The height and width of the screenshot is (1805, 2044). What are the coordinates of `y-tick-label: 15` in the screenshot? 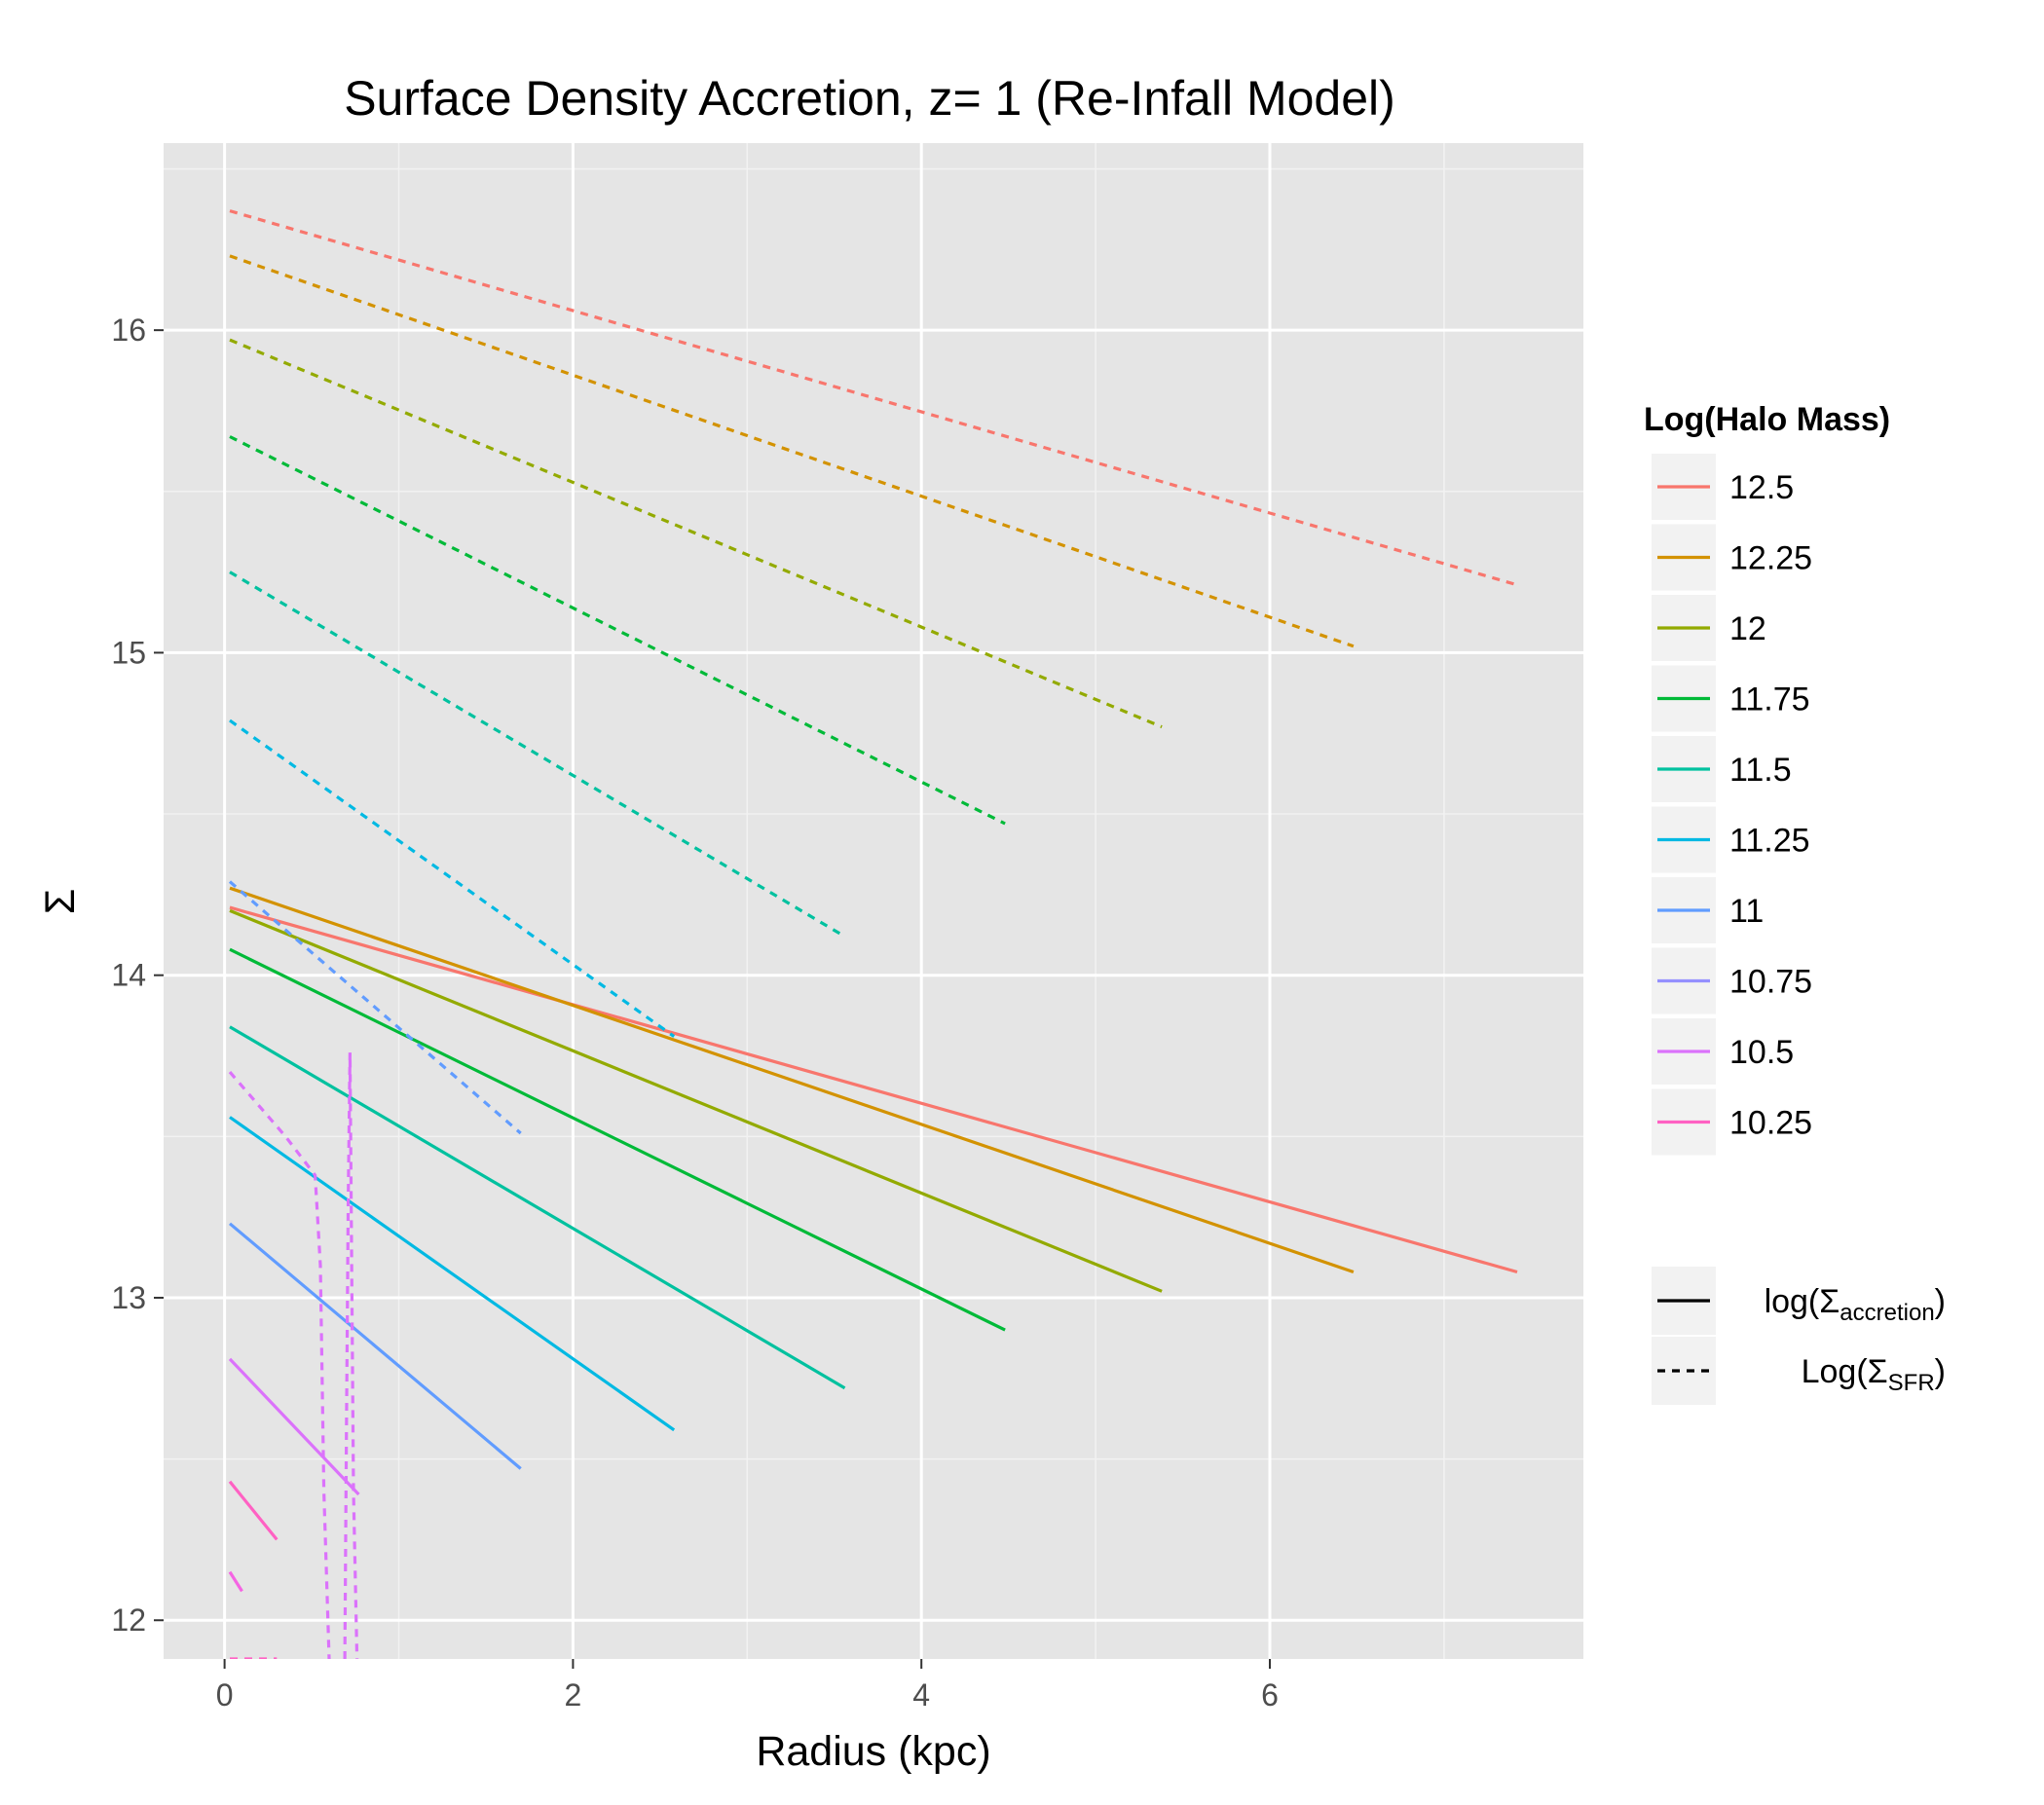 It's located at (128, 652).